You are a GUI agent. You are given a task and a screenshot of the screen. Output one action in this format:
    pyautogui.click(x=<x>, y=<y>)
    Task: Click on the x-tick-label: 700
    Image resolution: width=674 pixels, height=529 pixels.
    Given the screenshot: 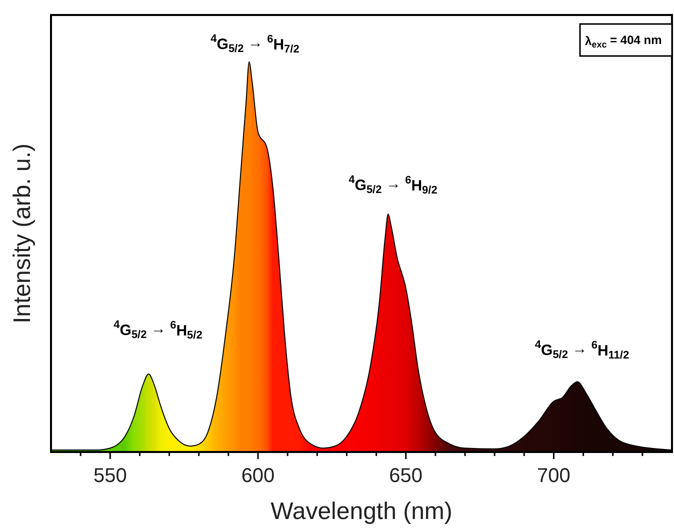 What is the action you would take?
    pyautogui.click(x=553, y=476)
    